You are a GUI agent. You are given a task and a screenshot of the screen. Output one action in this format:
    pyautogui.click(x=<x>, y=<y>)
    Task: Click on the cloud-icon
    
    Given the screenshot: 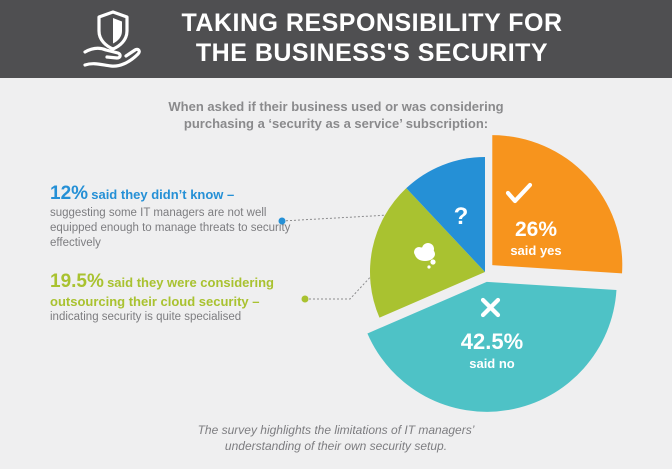 What is the action you would take?
    pyautogui.click(x=425, y=256)
    